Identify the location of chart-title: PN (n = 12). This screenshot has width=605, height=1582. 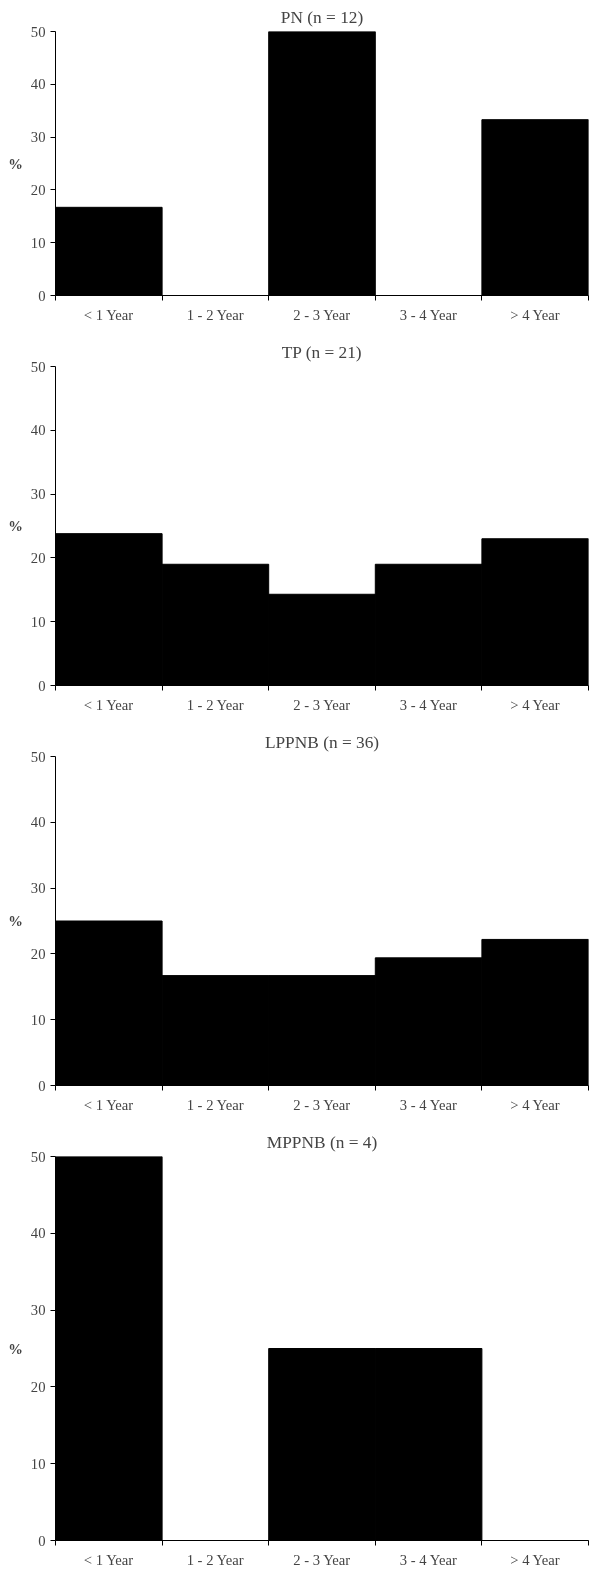
(322, 17).